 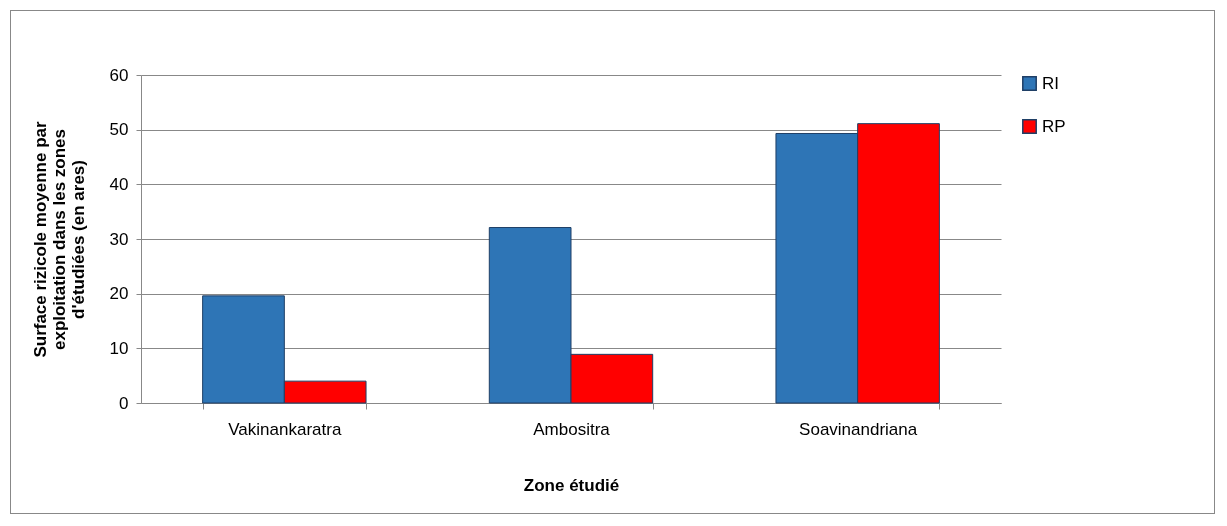 I want to click on y-tick-label: 60, so click(x=119, y=75).